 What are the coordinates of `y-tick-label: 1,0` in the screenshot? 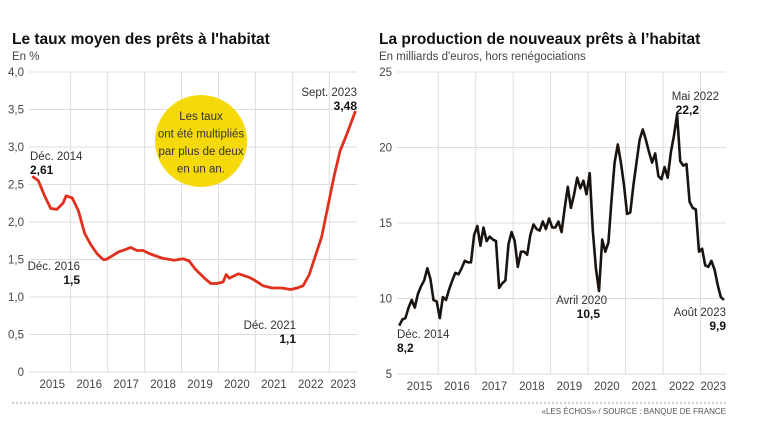 It's located at (16, 298).